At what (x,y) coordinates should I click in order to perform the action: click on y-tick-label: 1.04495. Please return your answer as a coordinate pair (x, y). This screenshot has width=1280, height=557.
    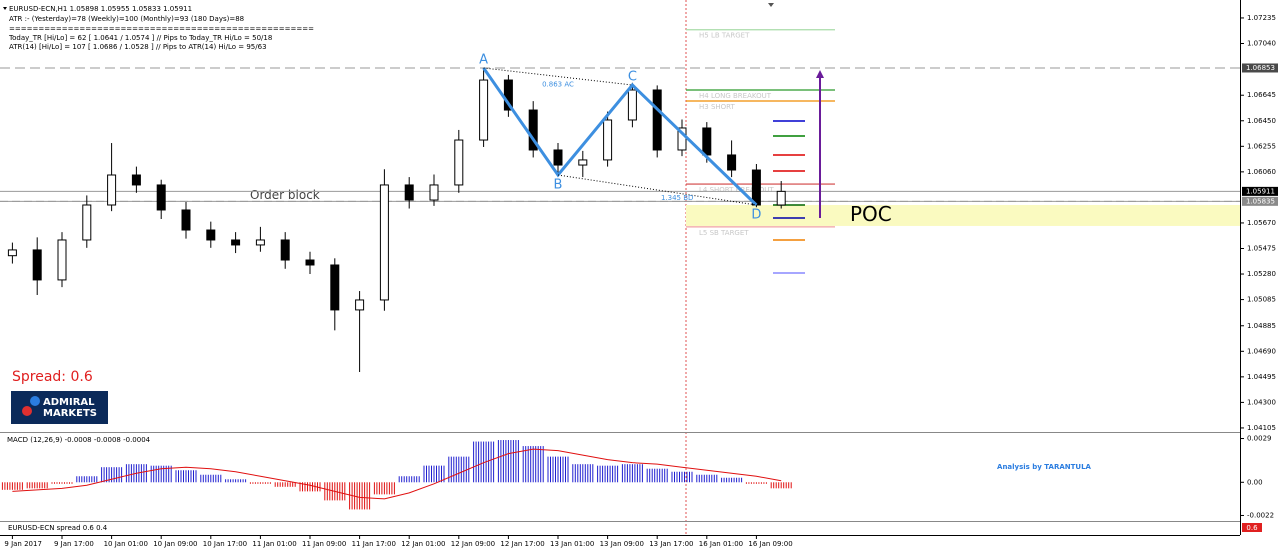
    Looking at the image, I should click on (1261, 377).